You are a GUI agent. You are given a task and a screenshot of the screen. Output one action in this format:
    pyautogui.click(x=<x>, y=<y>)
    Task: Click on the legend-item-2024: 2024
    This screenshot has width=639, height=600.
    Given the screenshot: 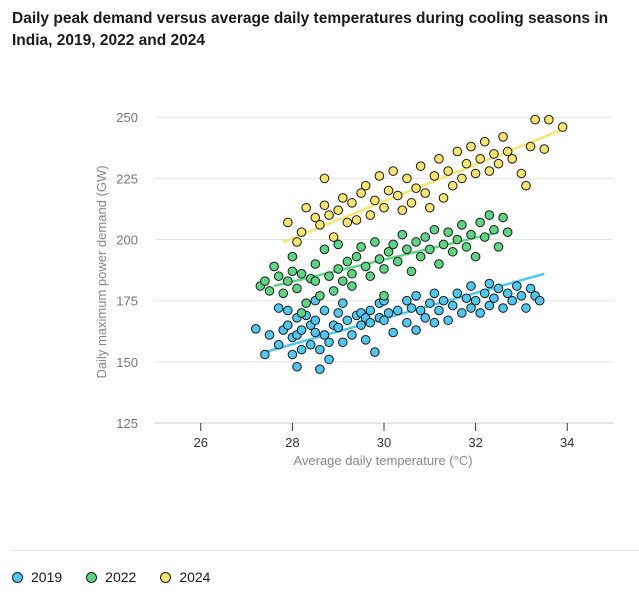 What is the action you would take?
    pyautogui.click(x=185, y=577)
    